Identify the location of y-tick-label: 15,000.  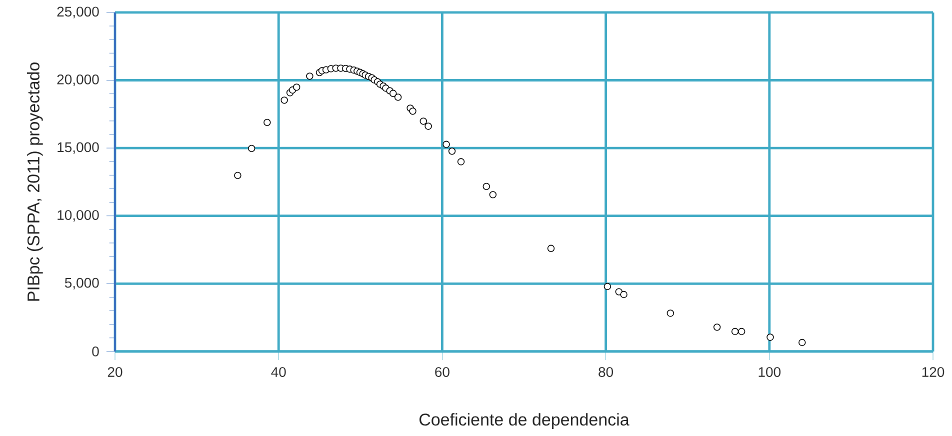
(78, 148).